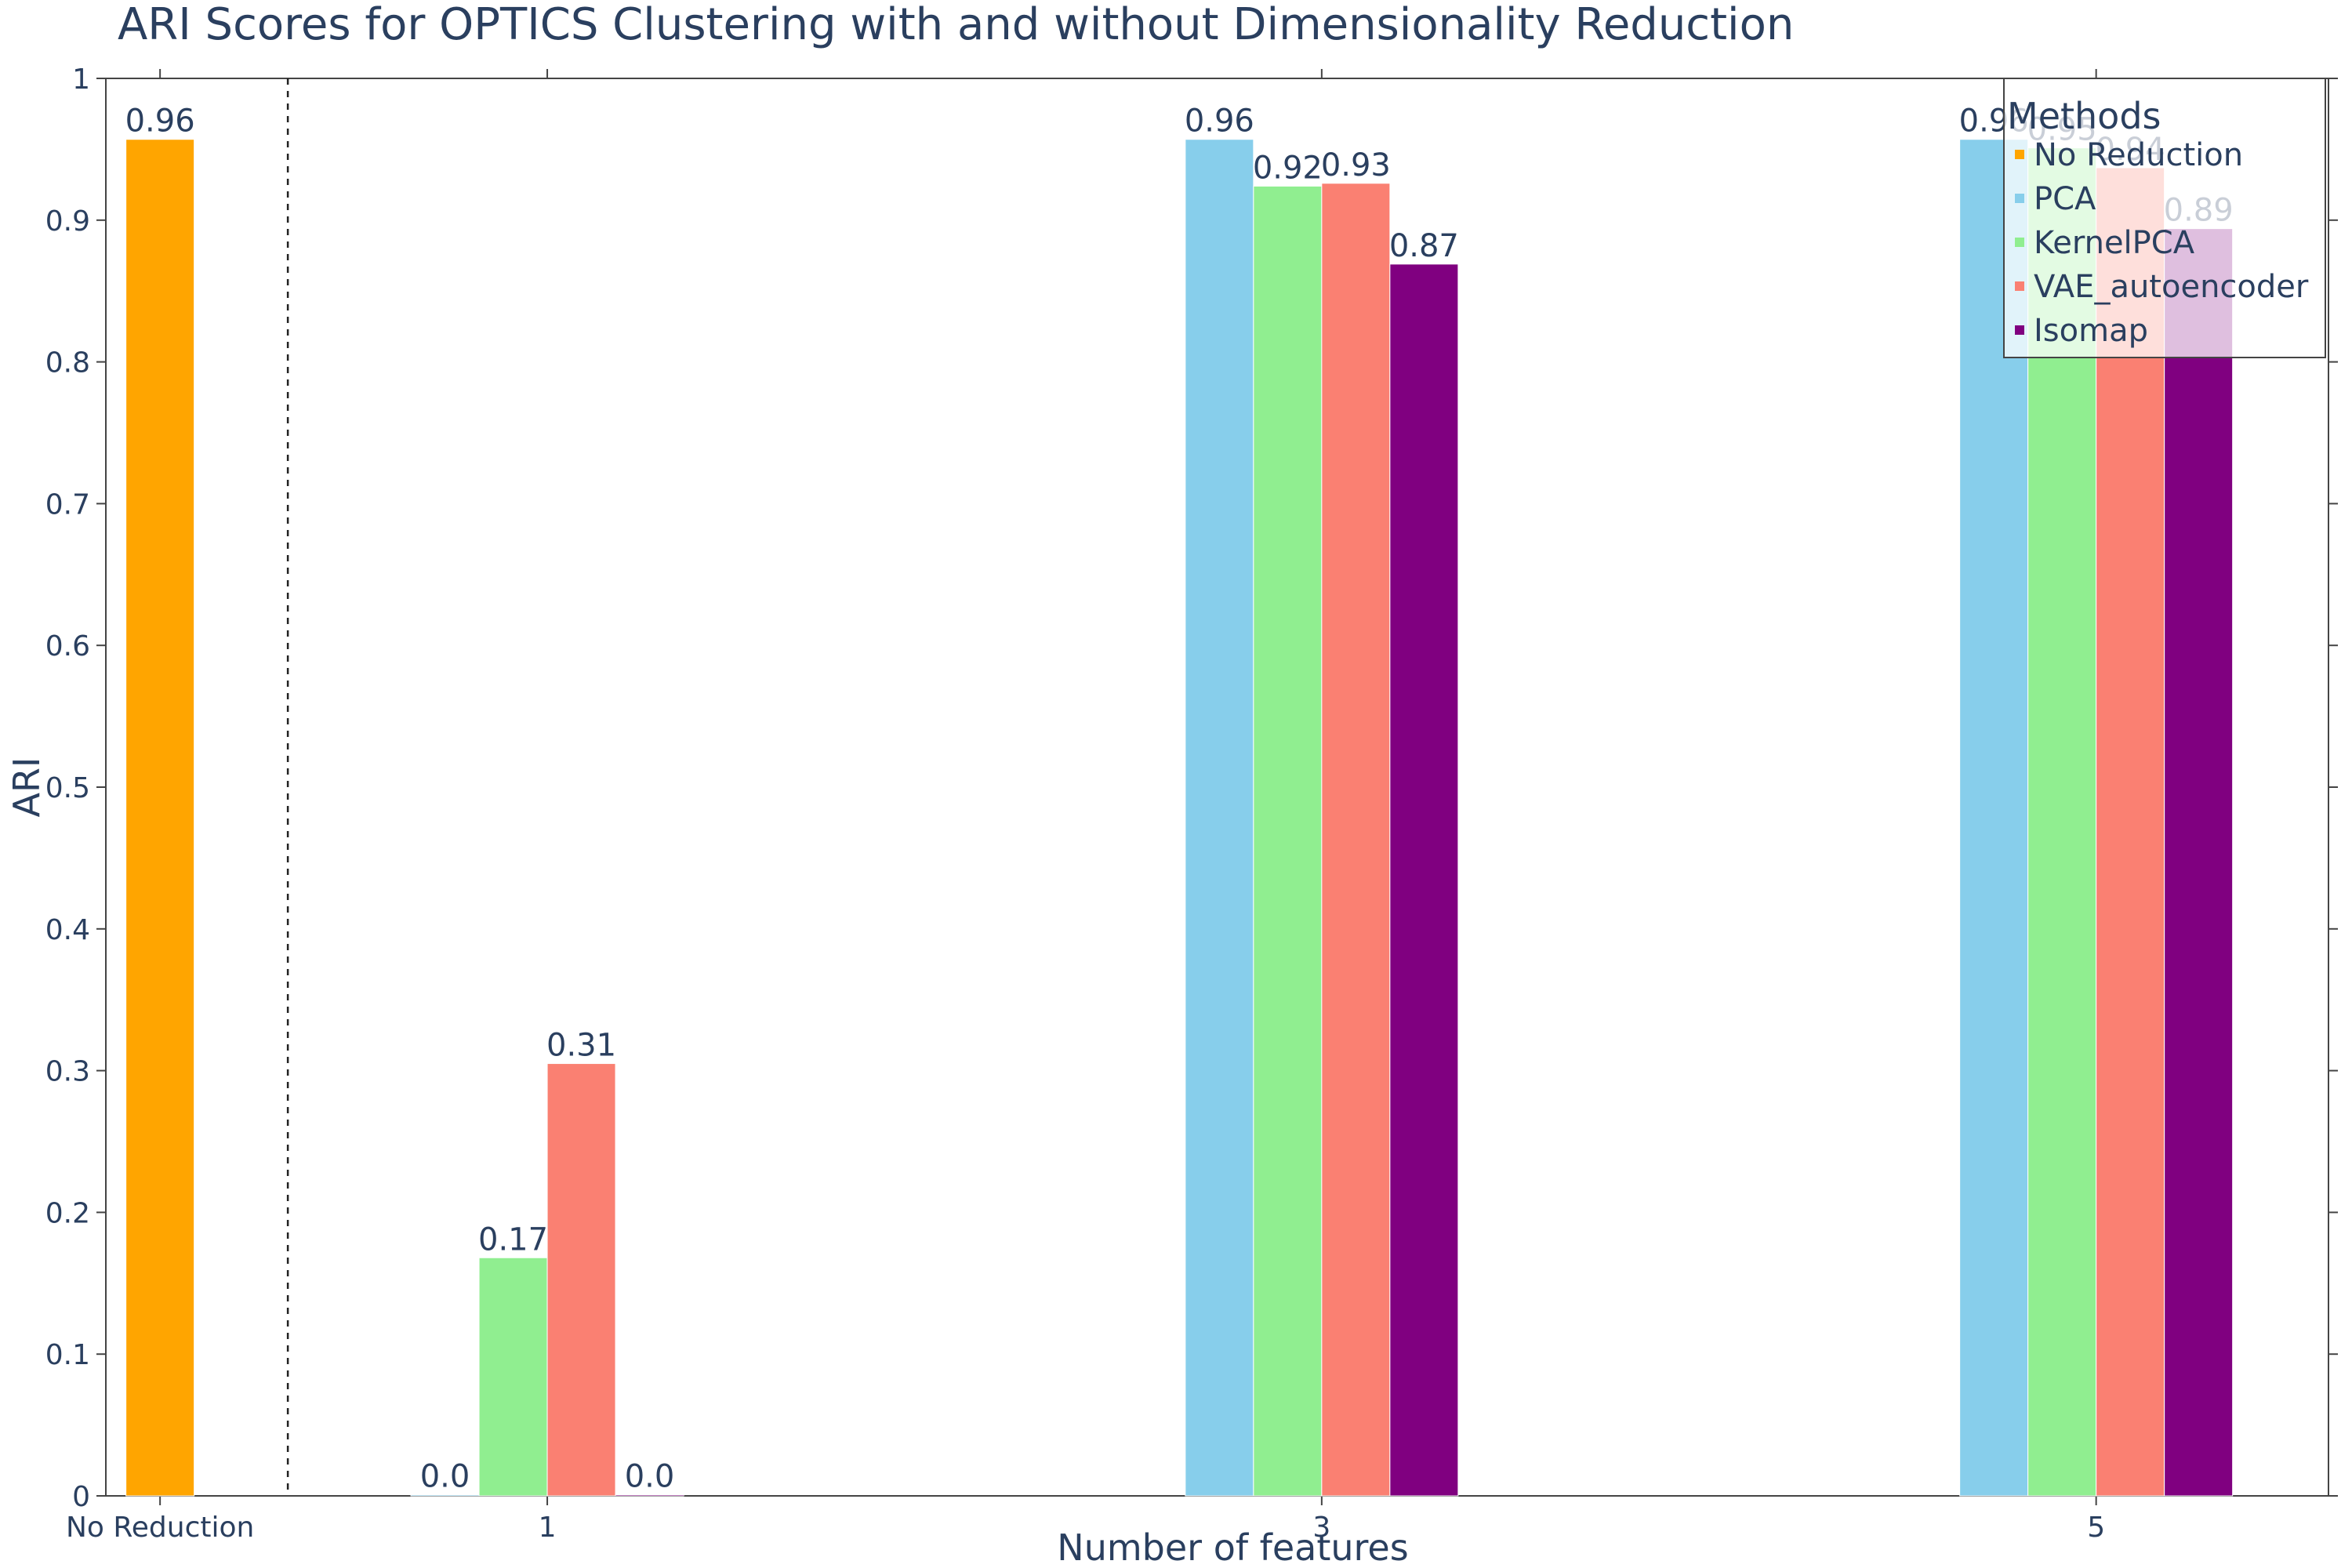  What do you see at coordinates (67, 1355) in the screenshot?
I see `y-tick-label: 0.1` at bounding box center [67, 1355].